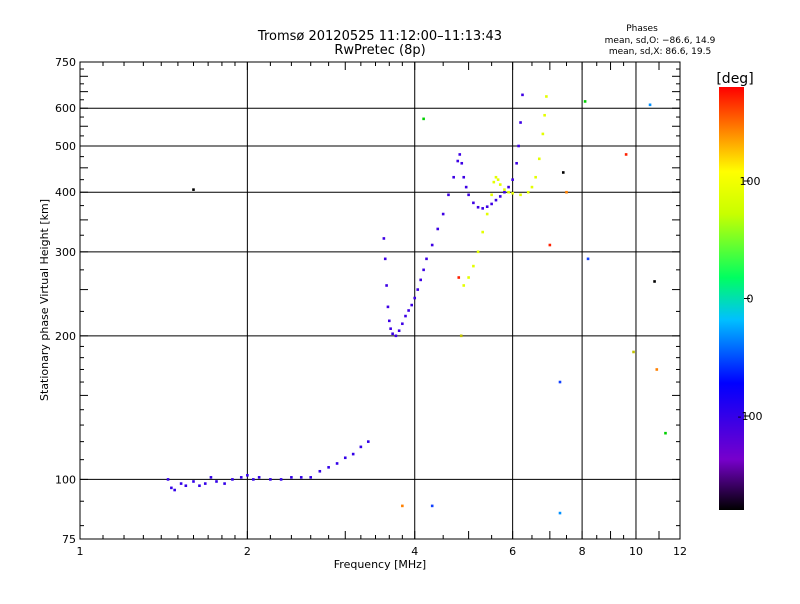 This screenshot has height=604, width=800. I want to click on x-tick-label: 4, so click(414, 551).